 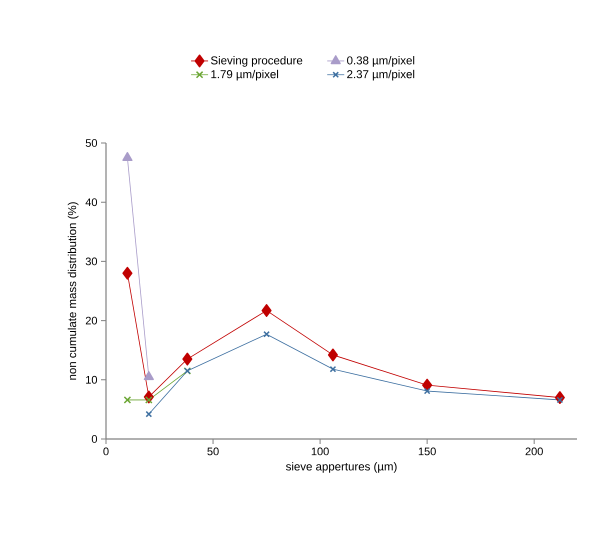 What do you see at coordinates (341, 467) in the screenshot?
I see `x-axis-title: sieve appertures (µm)` at bounding box center [341, 467].